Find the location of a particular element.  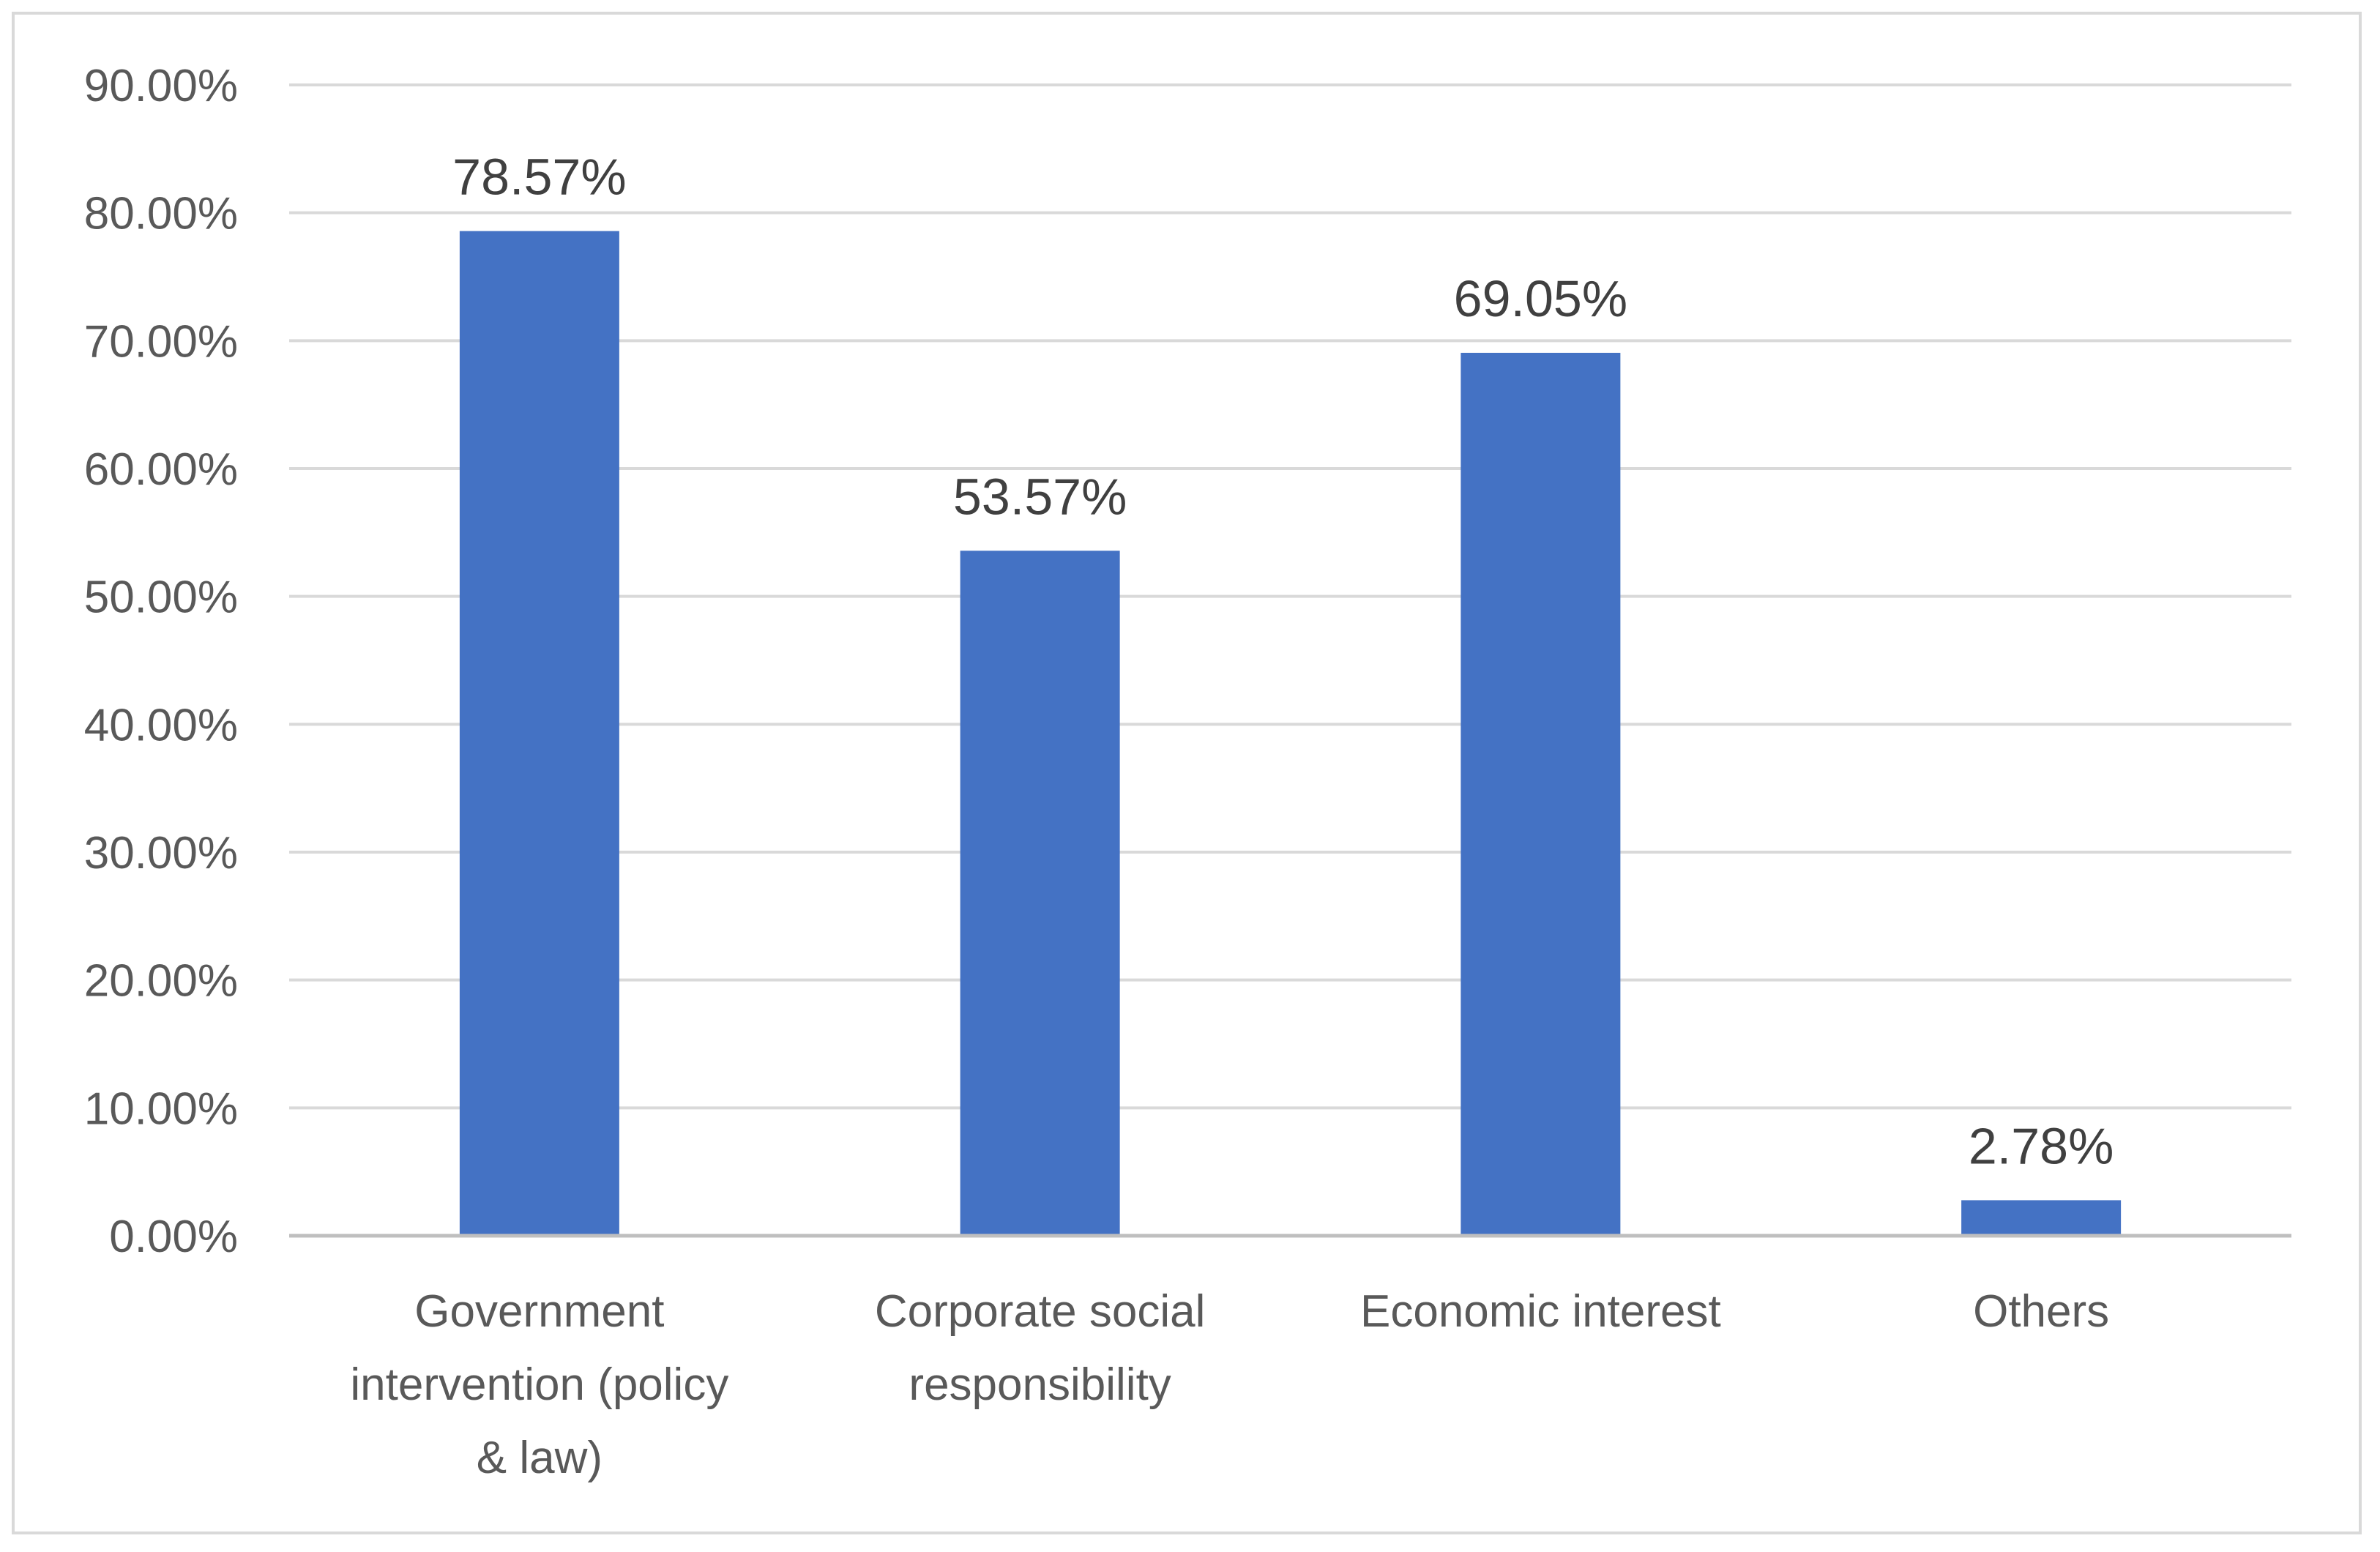

x-category-label: responsibility is located at coordinates (1040, 1384).